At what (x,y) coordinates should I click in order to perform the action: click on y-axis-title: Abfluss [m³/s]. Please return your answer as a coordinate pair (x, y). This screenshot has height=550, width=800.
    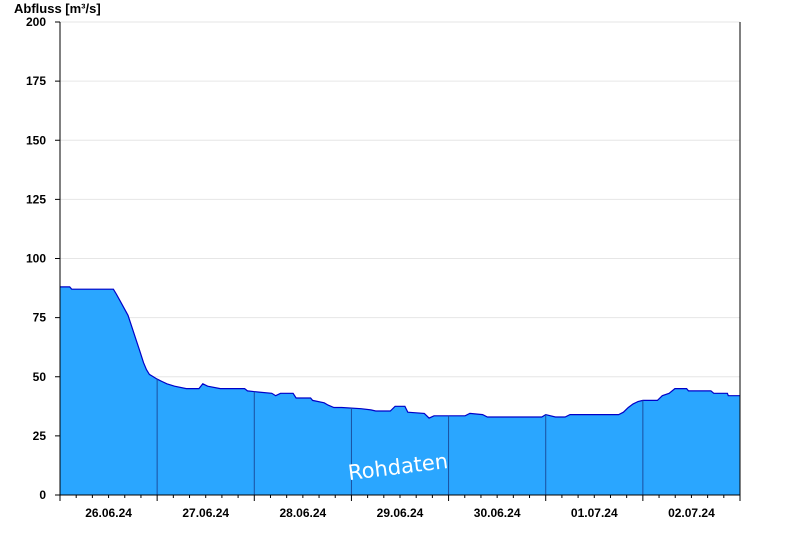
    Looking at the image, I should click on (57, 8).